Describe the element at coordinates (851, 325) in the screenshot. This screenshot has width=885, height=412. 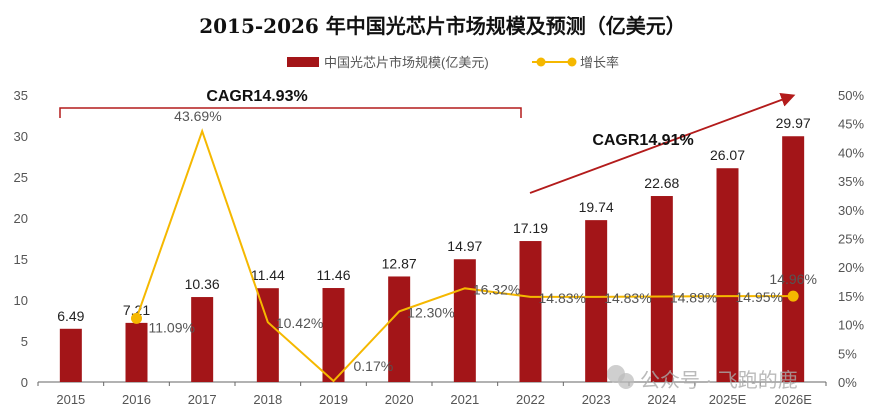
I see `y2-tick-label: 10%` at that location.